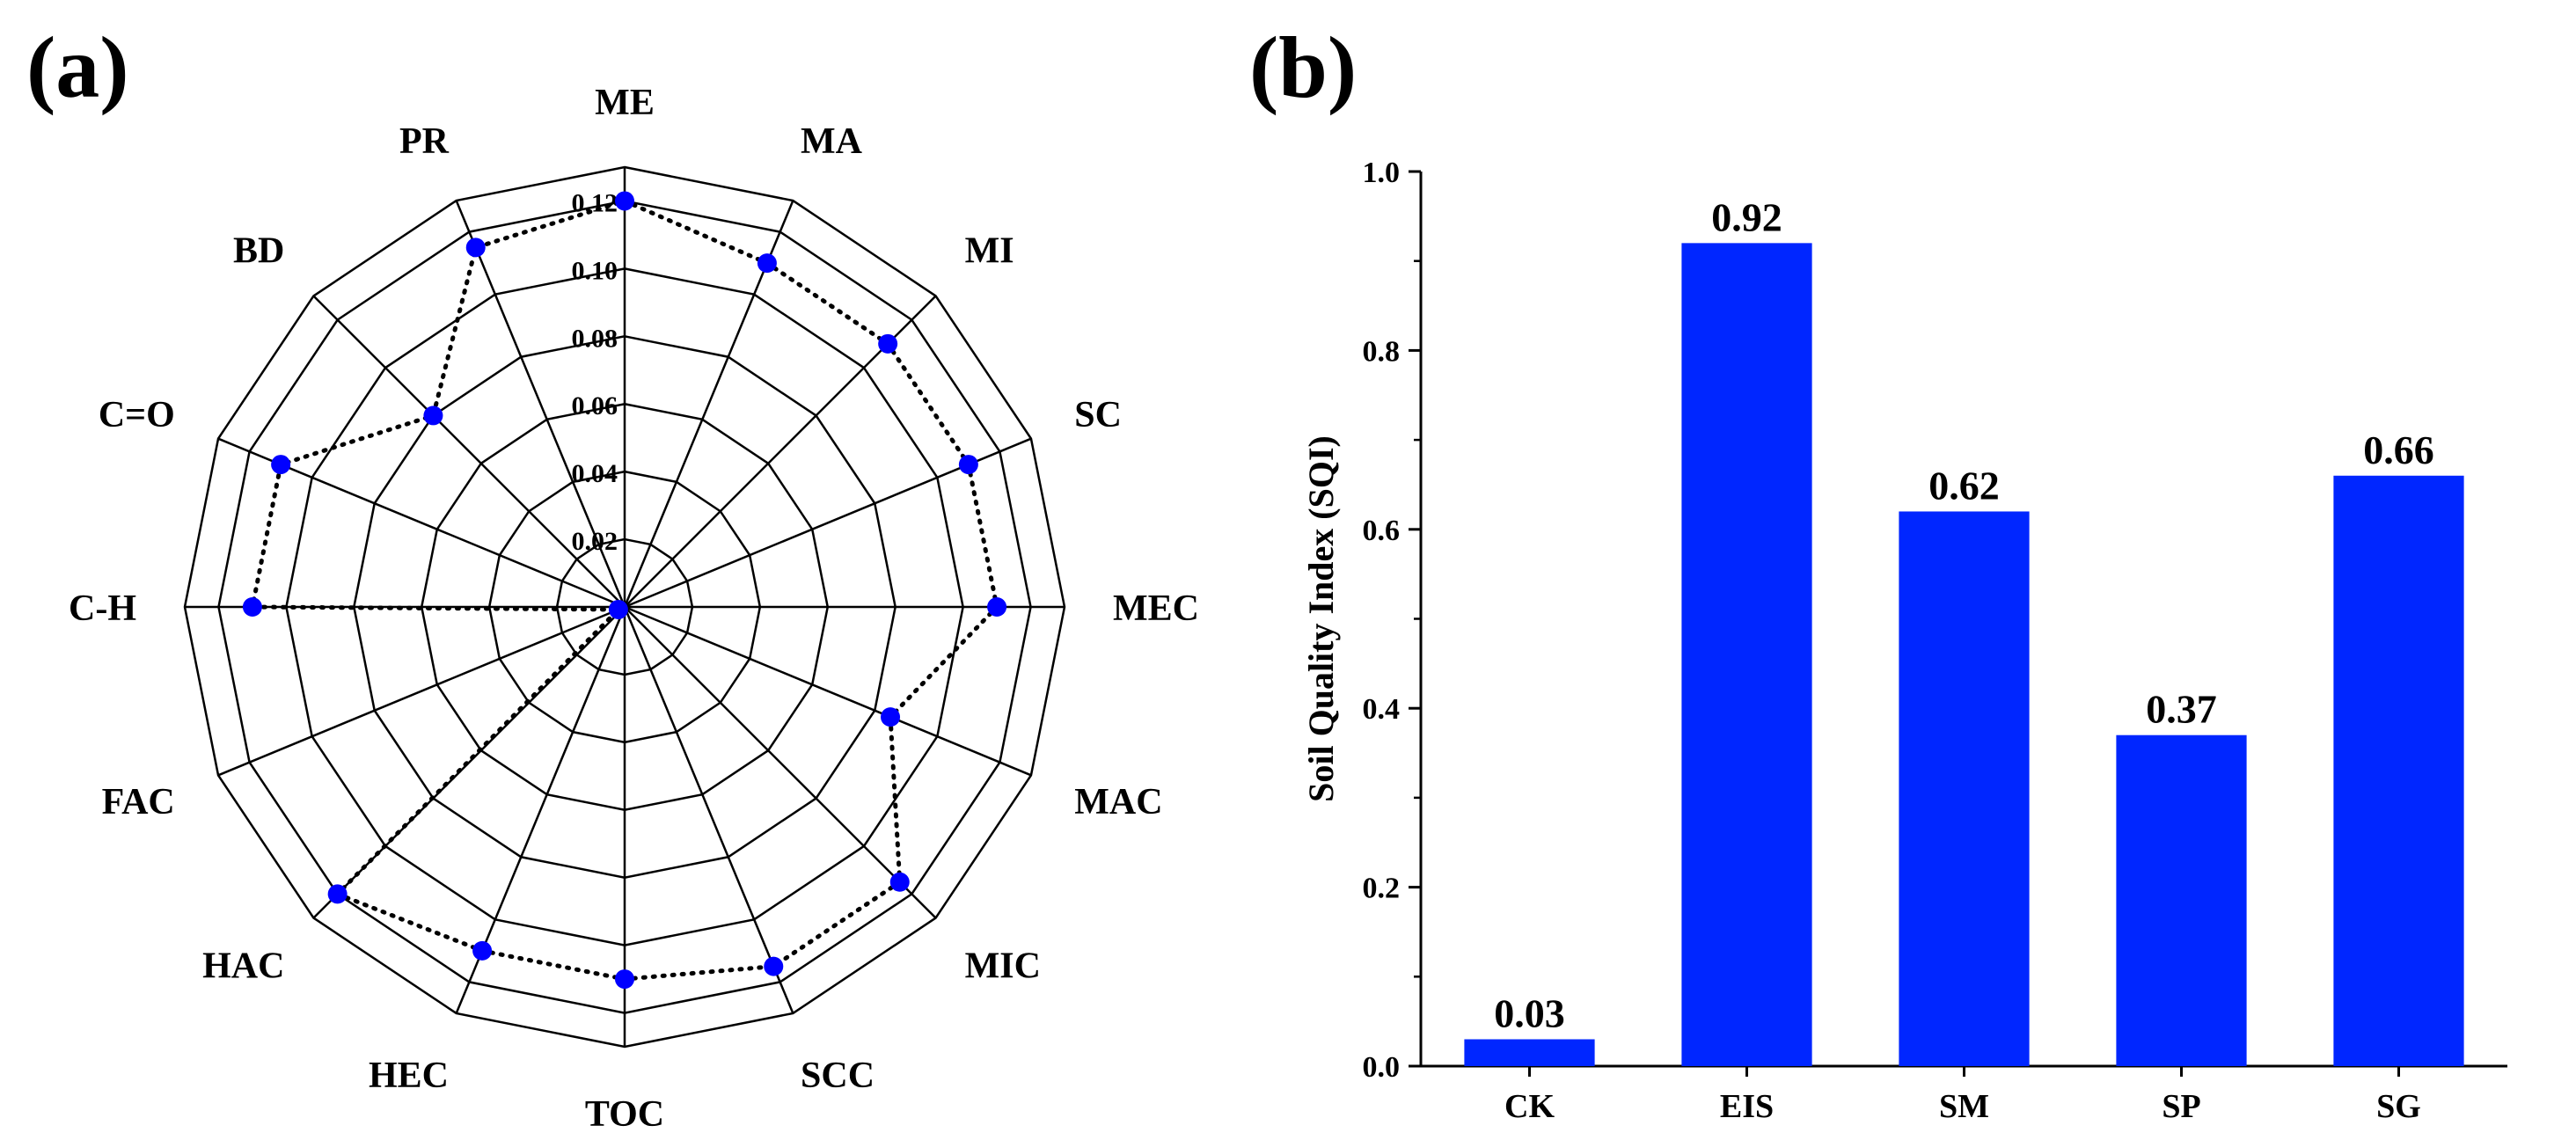 This screenshot has height=1140, width=2576. Describe the element at coordinates (989, 250) in the screenshot. I see `radar-category-label: MI` at that location.